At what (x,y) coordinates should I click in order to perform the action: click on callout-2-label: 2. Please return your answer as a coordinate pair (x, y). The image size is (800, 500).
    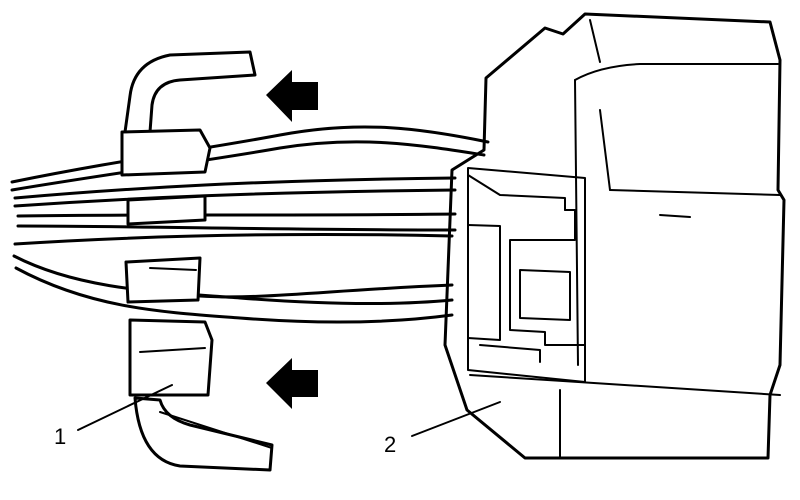
    Looking at the image, I should click on (390, 444).